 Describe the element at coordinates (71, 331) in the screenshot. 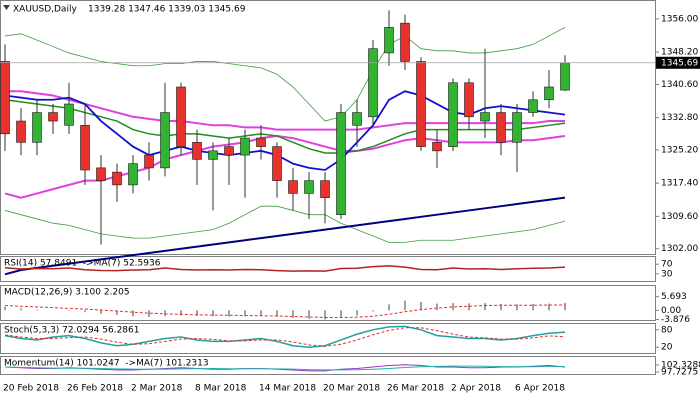

I see `indicator-title: Stoch(5,3,3) 72.0294 56.2861` at that location.